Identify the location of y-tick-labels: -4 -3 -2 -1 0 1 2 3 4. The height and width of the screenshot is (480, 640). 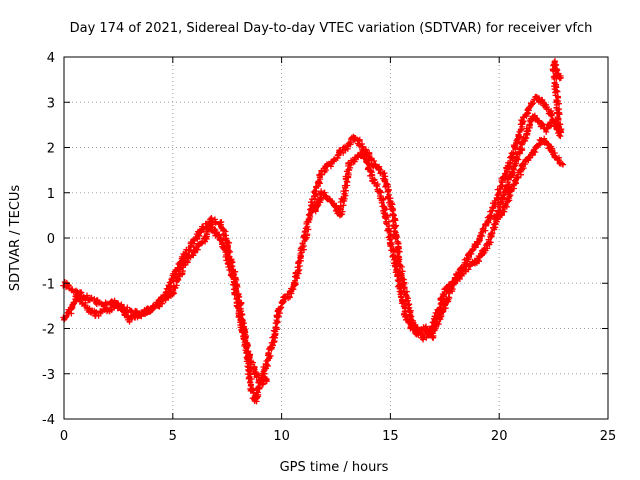
(48, 239).